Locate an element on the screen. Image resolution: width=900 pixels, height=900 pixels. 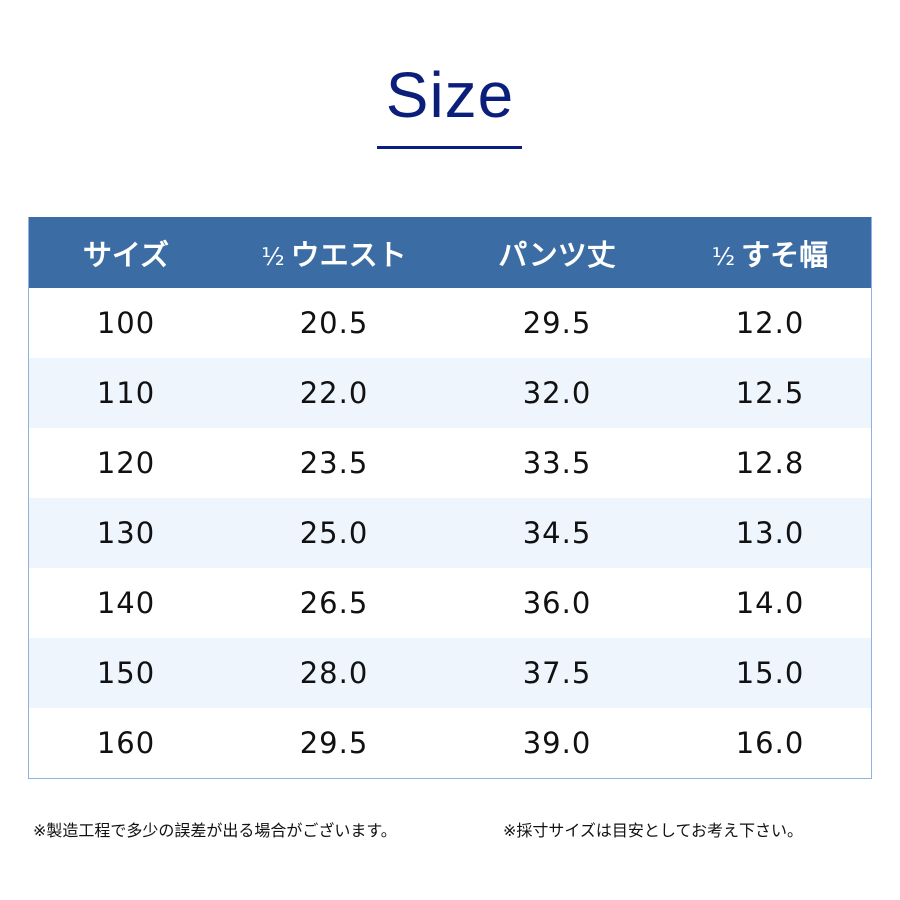
note-measurement: ※採寸サイズは目安としてお考え下さい。 is located at coordinates (653, 830).